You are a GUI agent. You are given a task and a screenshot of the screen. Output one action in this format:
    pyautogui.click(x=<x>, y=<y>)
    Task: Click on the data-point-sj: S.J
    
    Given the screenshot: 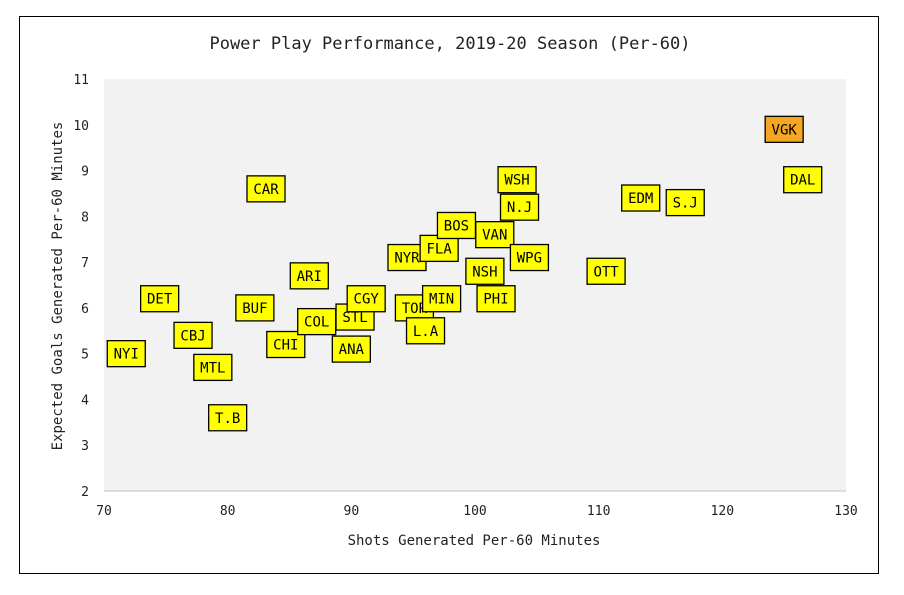 What is the action you would take?
    pyautogui.click(x=685, y=202)
    